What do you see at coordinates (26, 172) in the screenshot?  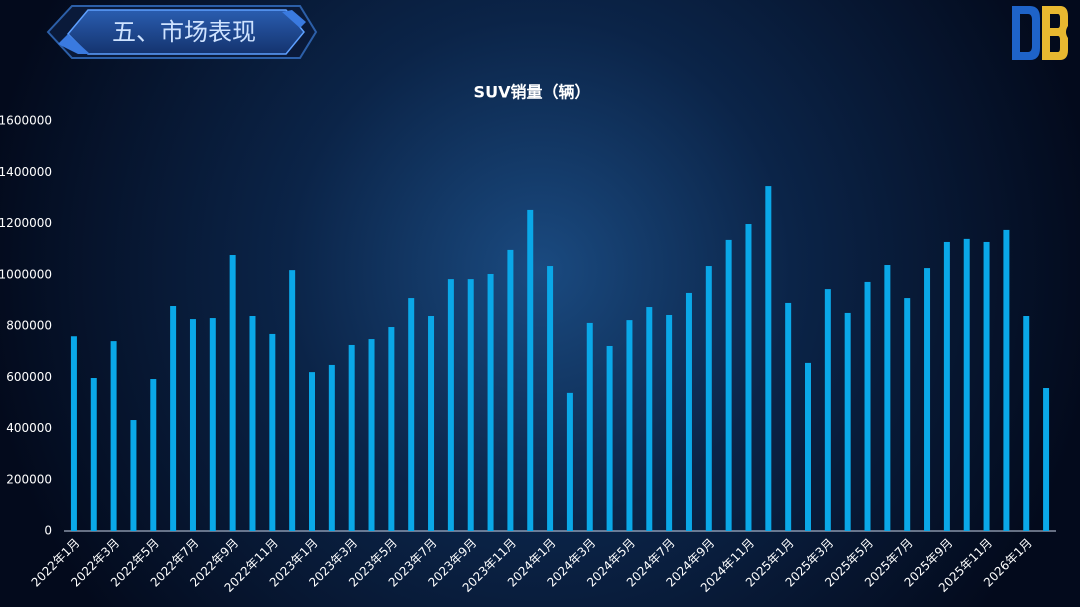 I see `y-tick-label: 1400000` at bounding box center [26, 172].